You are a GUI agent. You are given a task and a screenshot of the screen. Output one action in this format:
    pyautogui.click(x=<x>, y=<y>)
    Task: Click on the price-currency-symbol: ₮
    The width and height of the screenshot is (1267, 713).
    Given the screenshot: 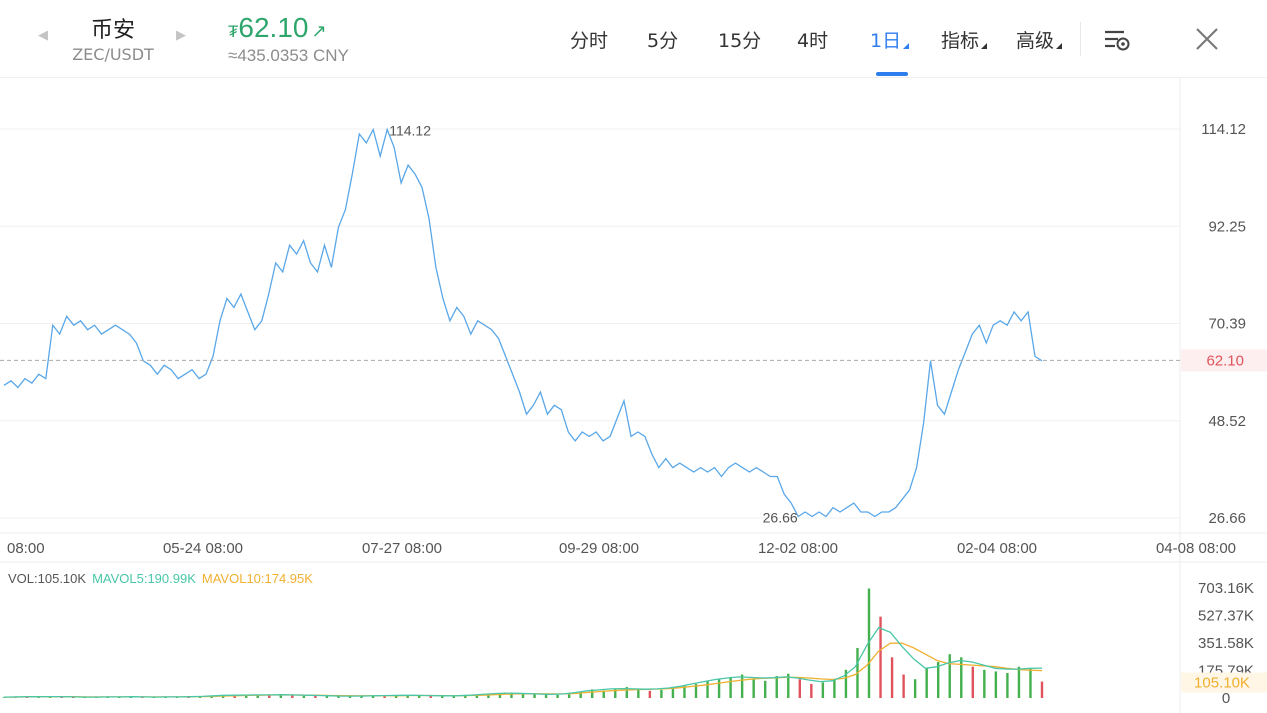 What is the action you would take?
    pyautogui.click(x=233, y=31)
    